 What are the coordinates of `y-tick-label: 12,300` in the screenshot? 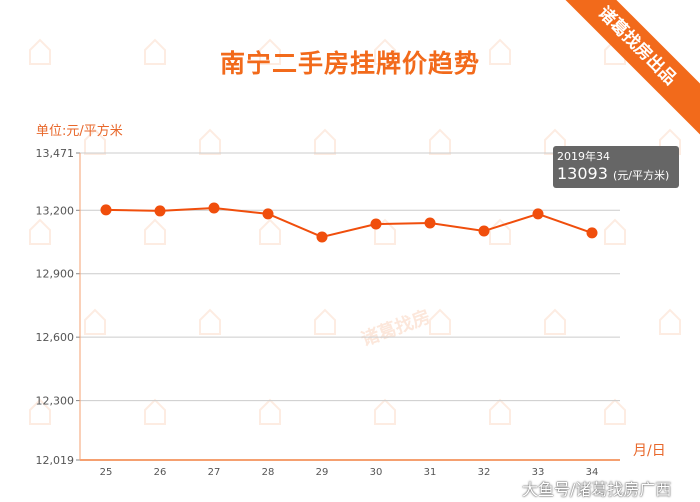 It's located at (55, 401).